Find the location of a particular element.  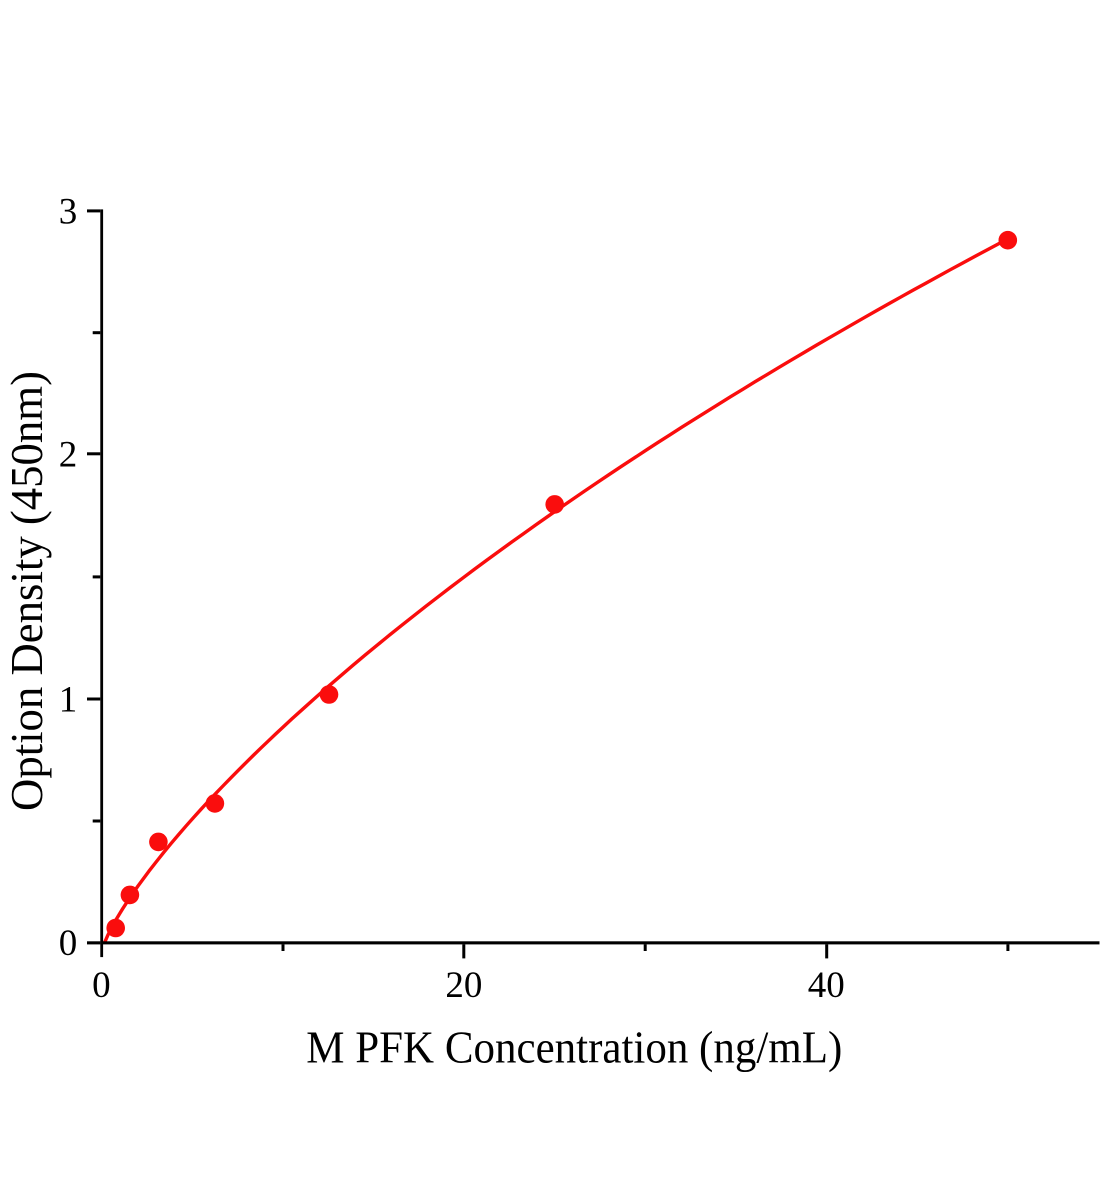

svg-text: 1 is located at coordinates (68, 699).